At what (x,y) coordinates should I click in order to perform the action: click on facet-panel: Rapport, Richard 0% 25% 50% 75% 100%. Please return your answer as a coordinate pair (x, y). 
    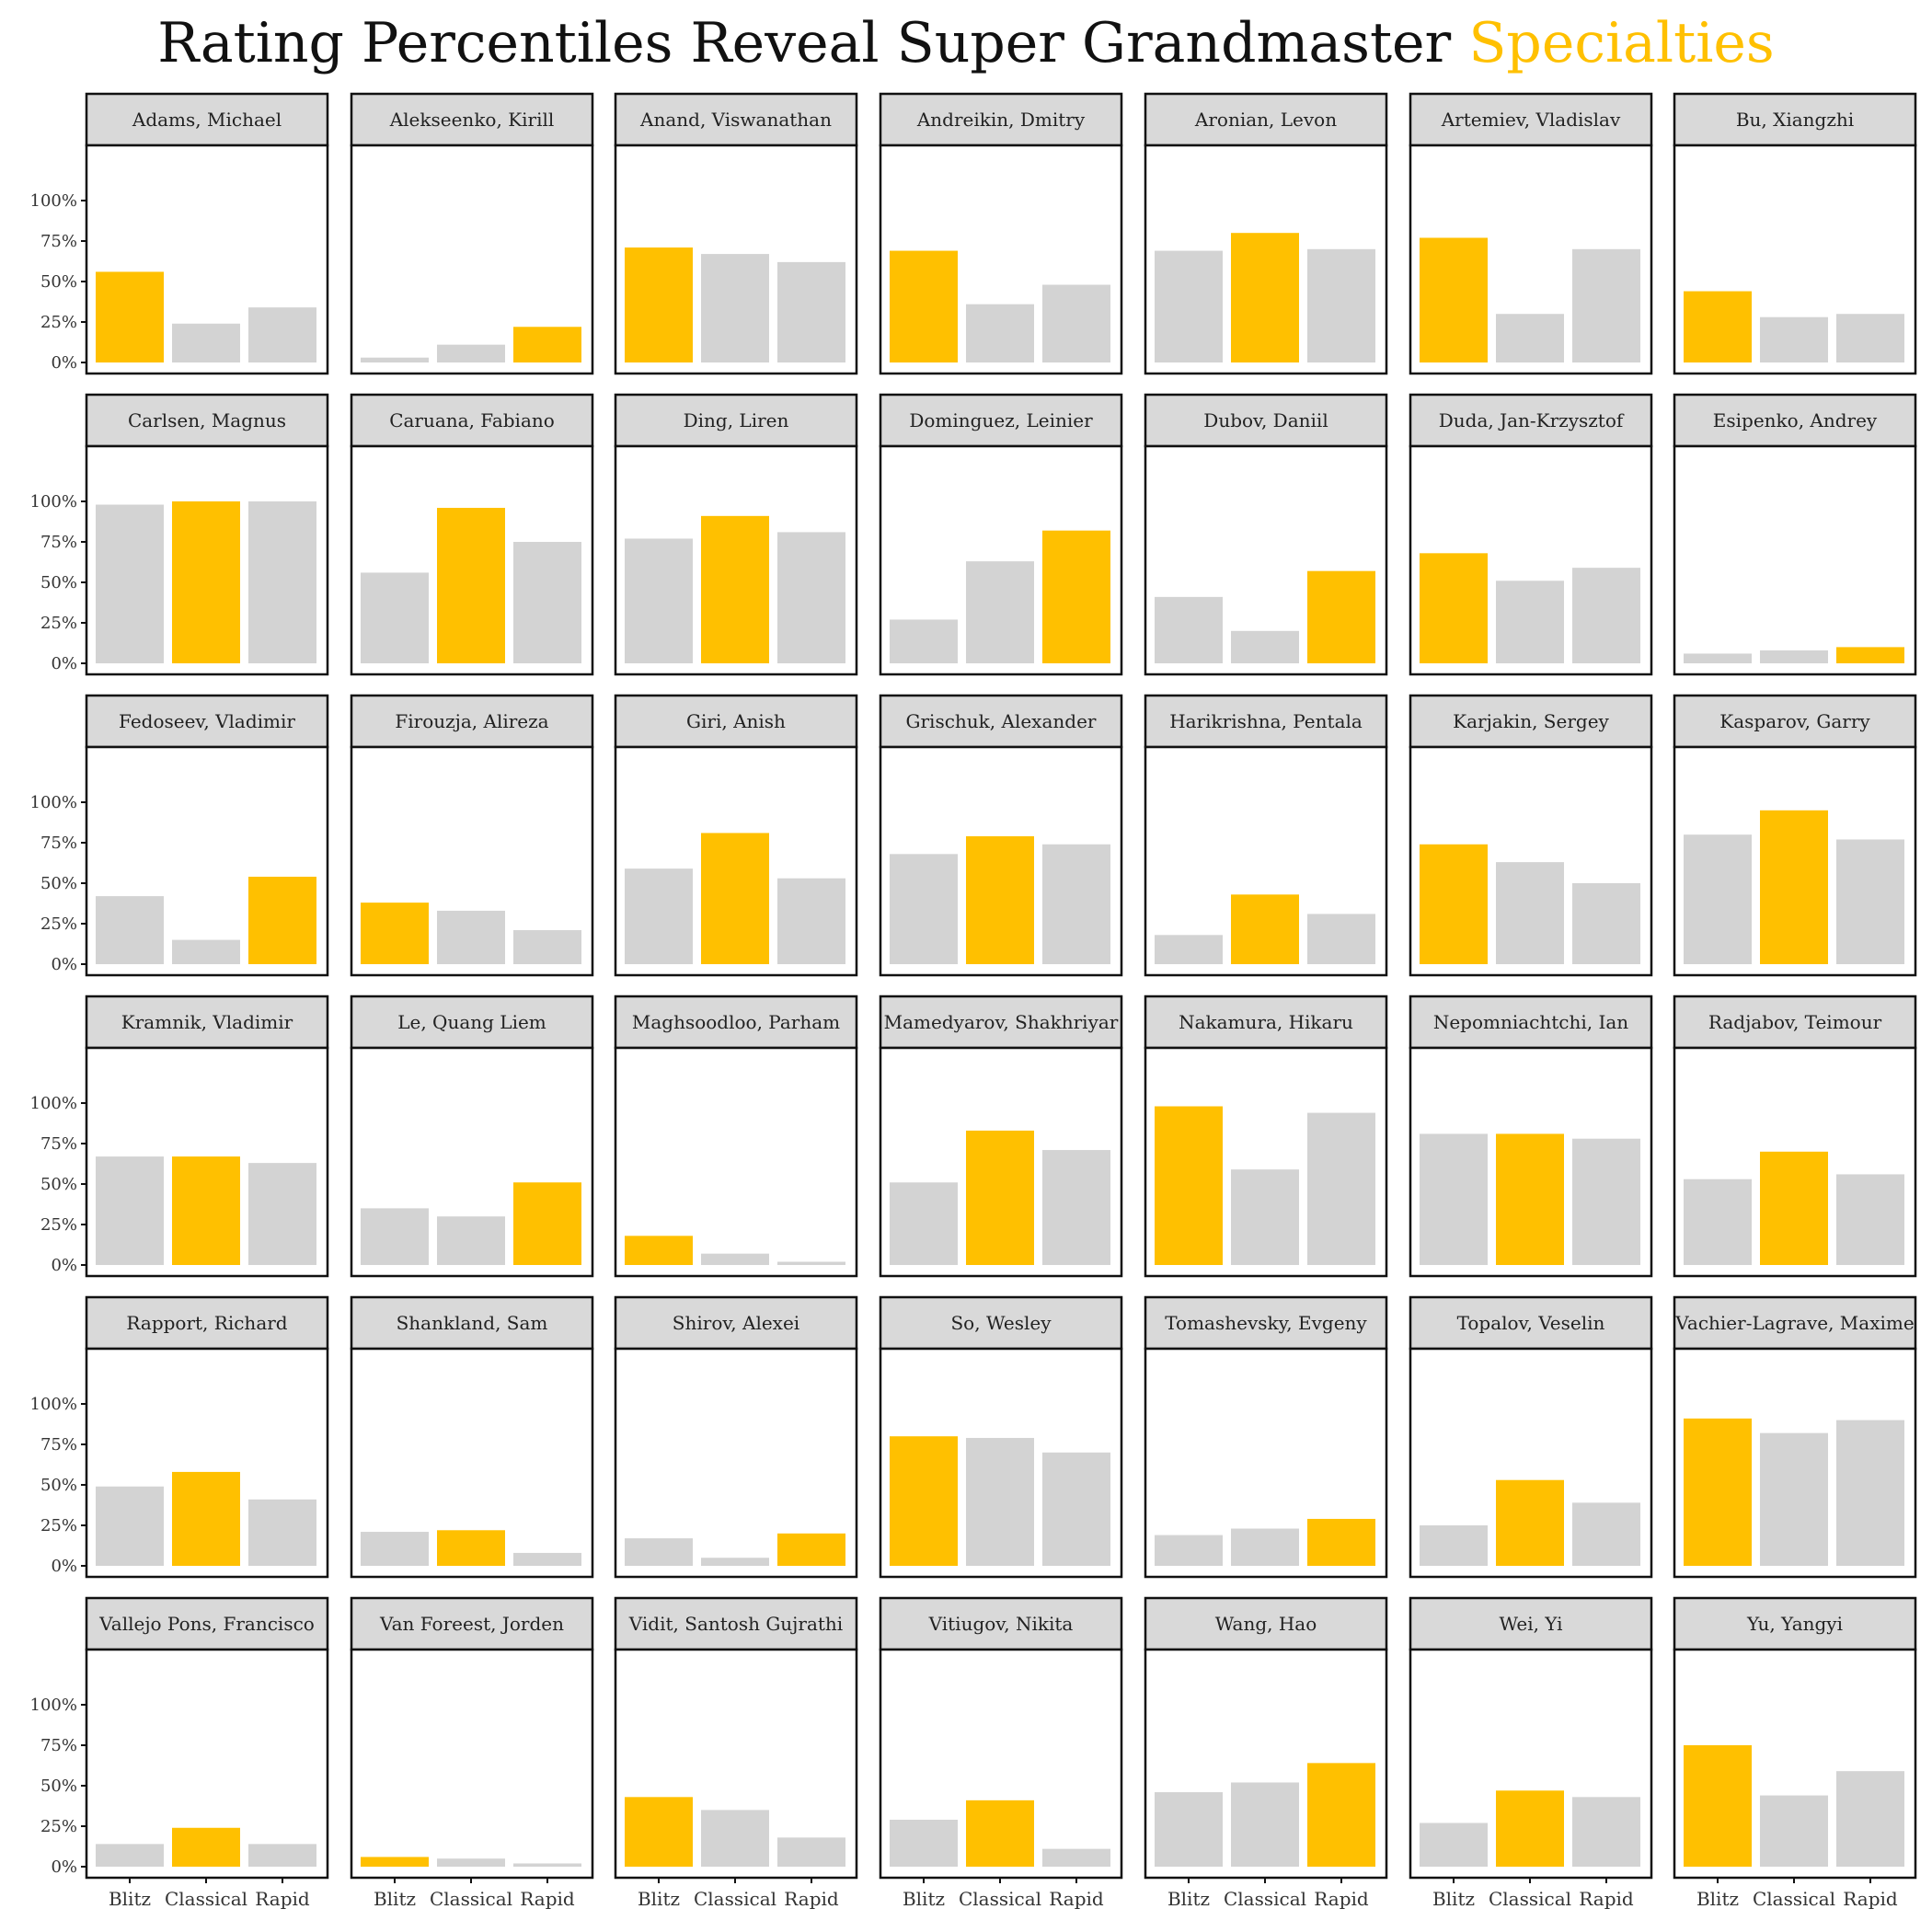
    Looking at the image, I should click on (179, 1437).